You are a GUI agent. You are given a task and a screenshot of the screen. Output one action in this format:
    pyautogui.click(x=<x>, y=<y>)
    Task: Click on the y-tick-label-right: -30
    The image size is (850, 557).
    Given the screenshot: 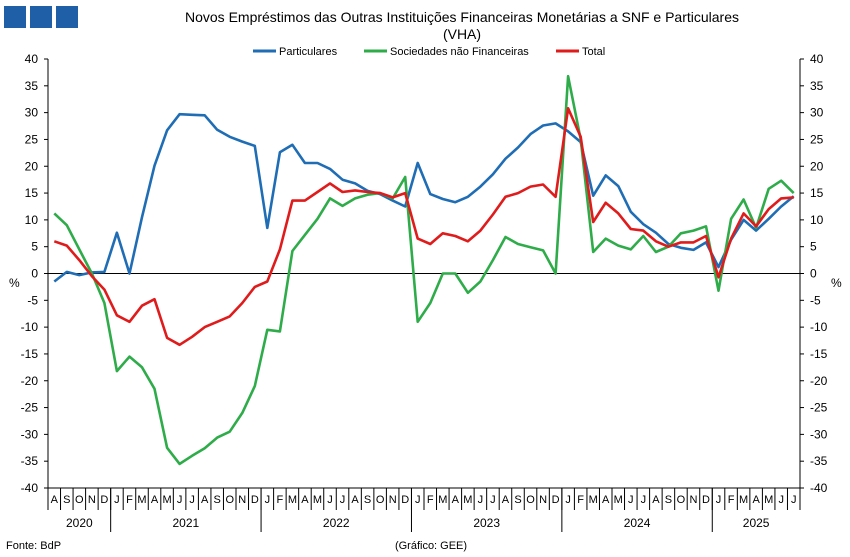 What is the action you would take?
    pyautogui.click(x=819, y=434)
    